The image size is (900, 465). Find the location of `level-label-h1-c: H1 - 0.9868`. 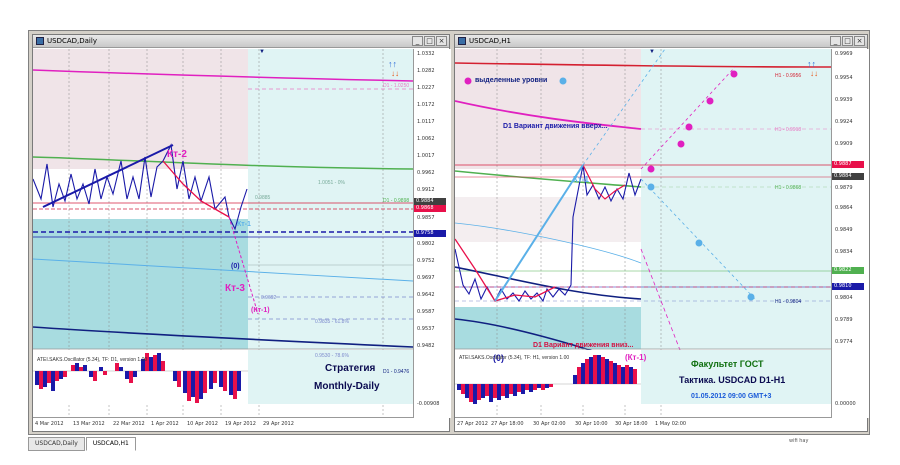

level-label-h1-c: H1 - 0.9868 is located at coordinates (788, 188).